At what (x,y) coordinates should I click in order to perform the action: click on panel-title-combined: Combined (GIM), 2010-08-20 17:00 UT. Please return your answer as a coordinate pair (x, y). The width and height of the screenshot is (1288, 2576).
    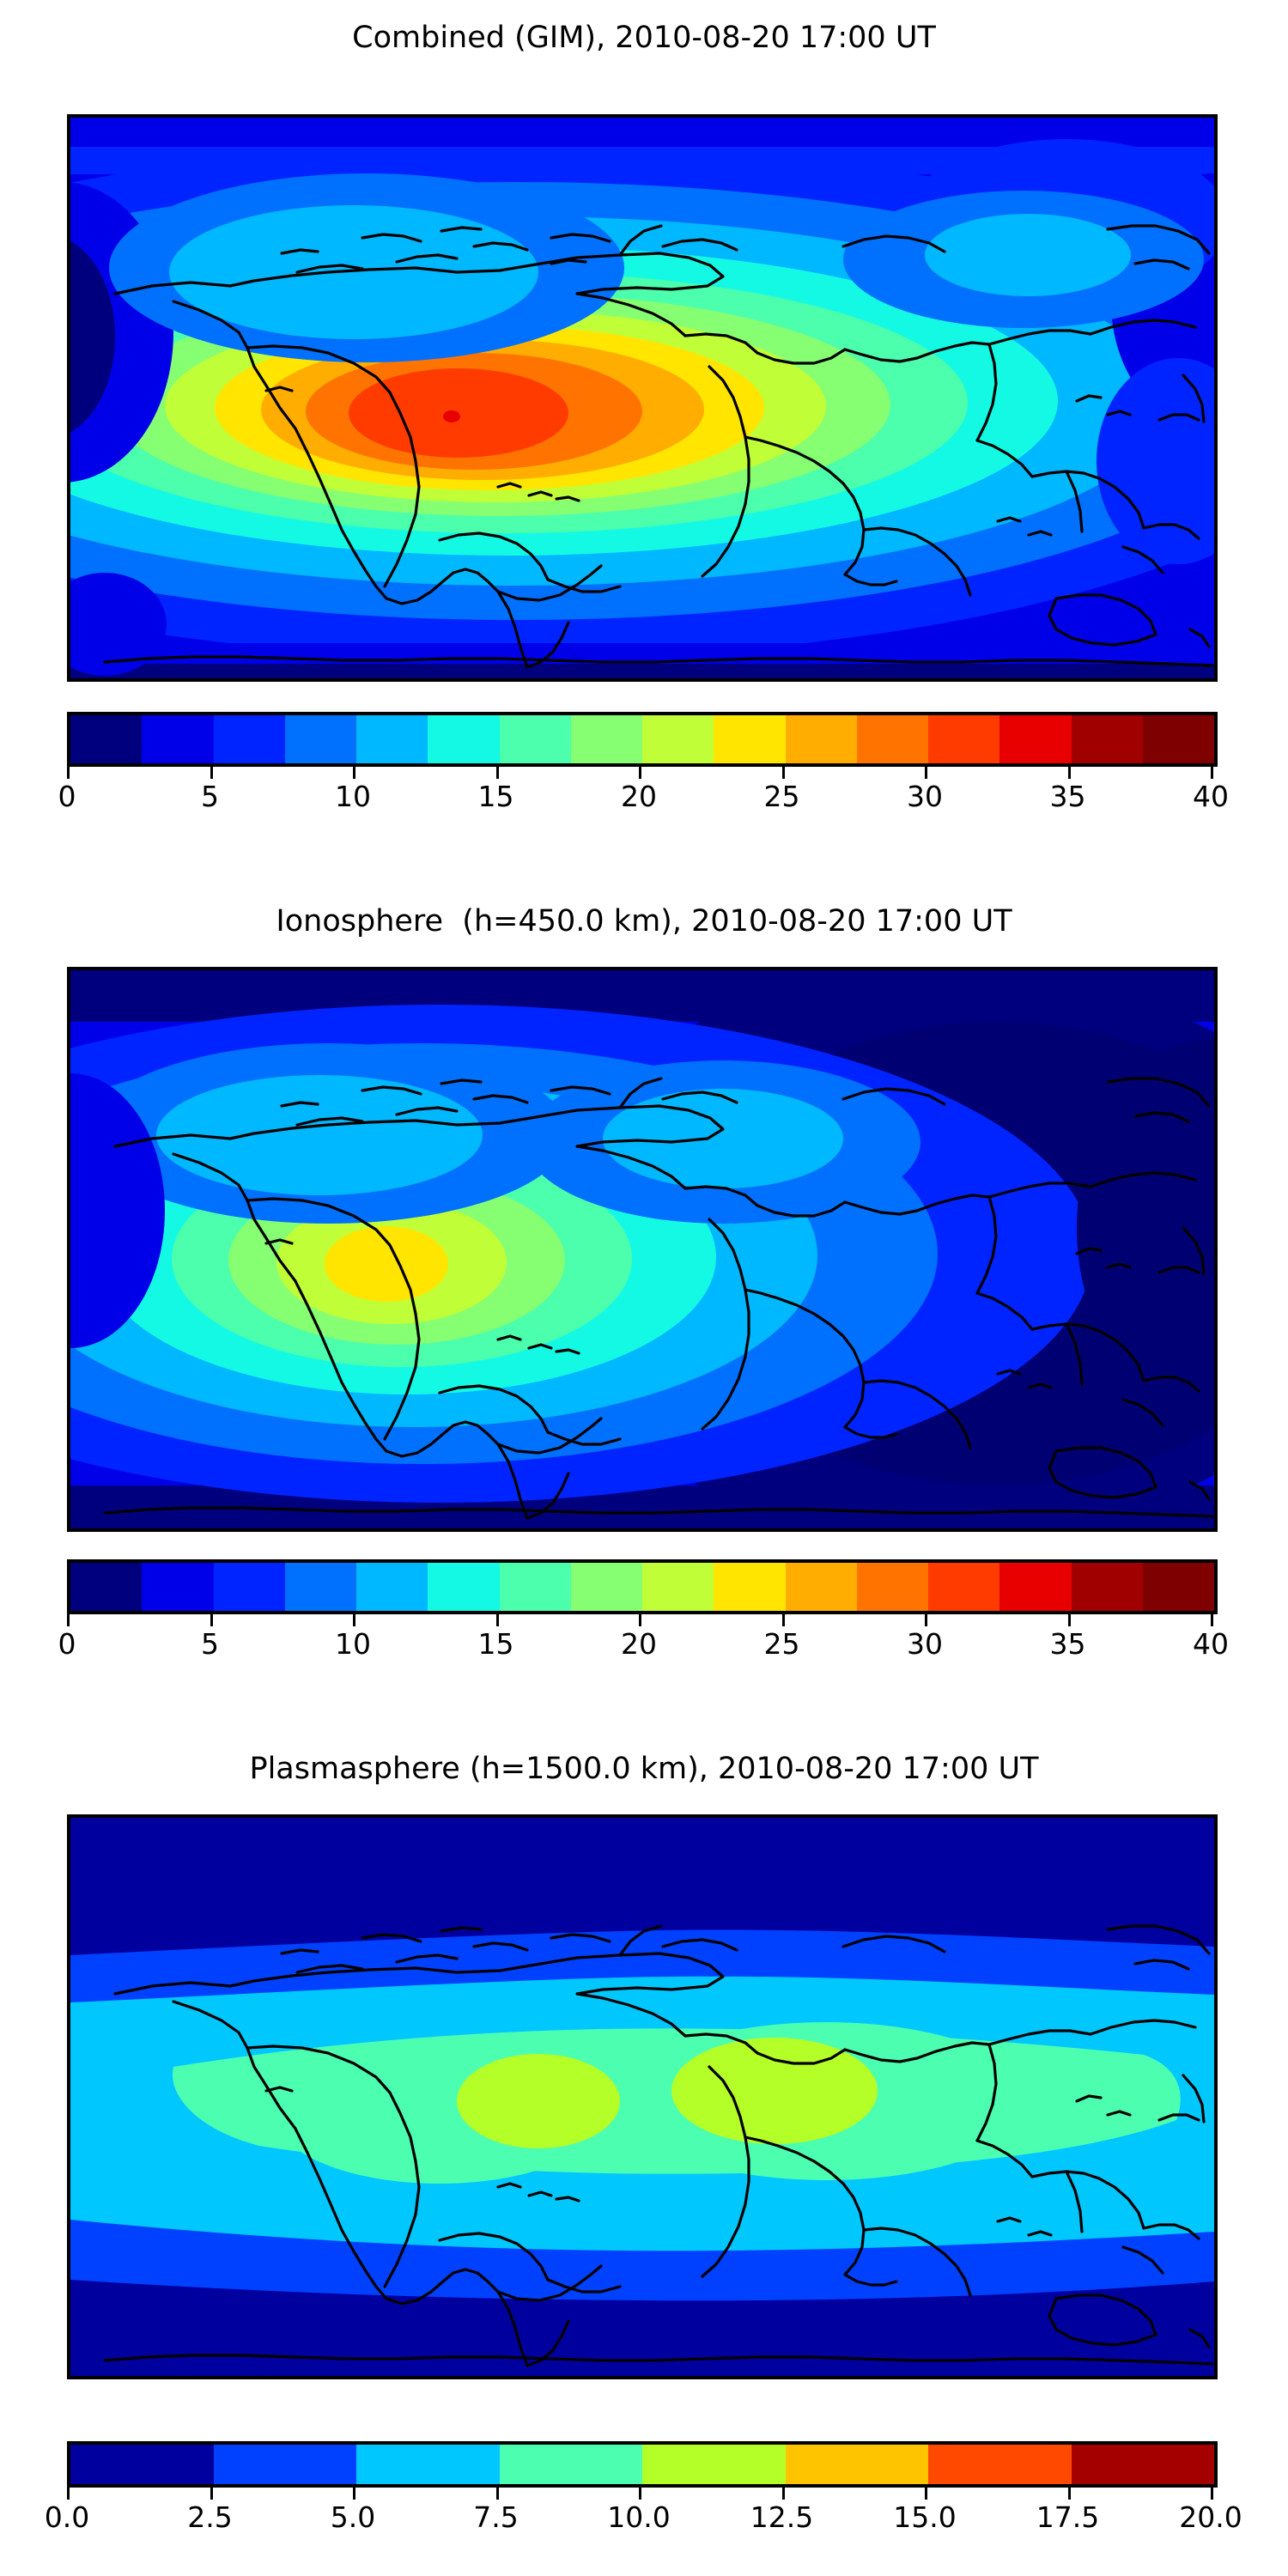
    Looking at the image, I should click on (644, 38).